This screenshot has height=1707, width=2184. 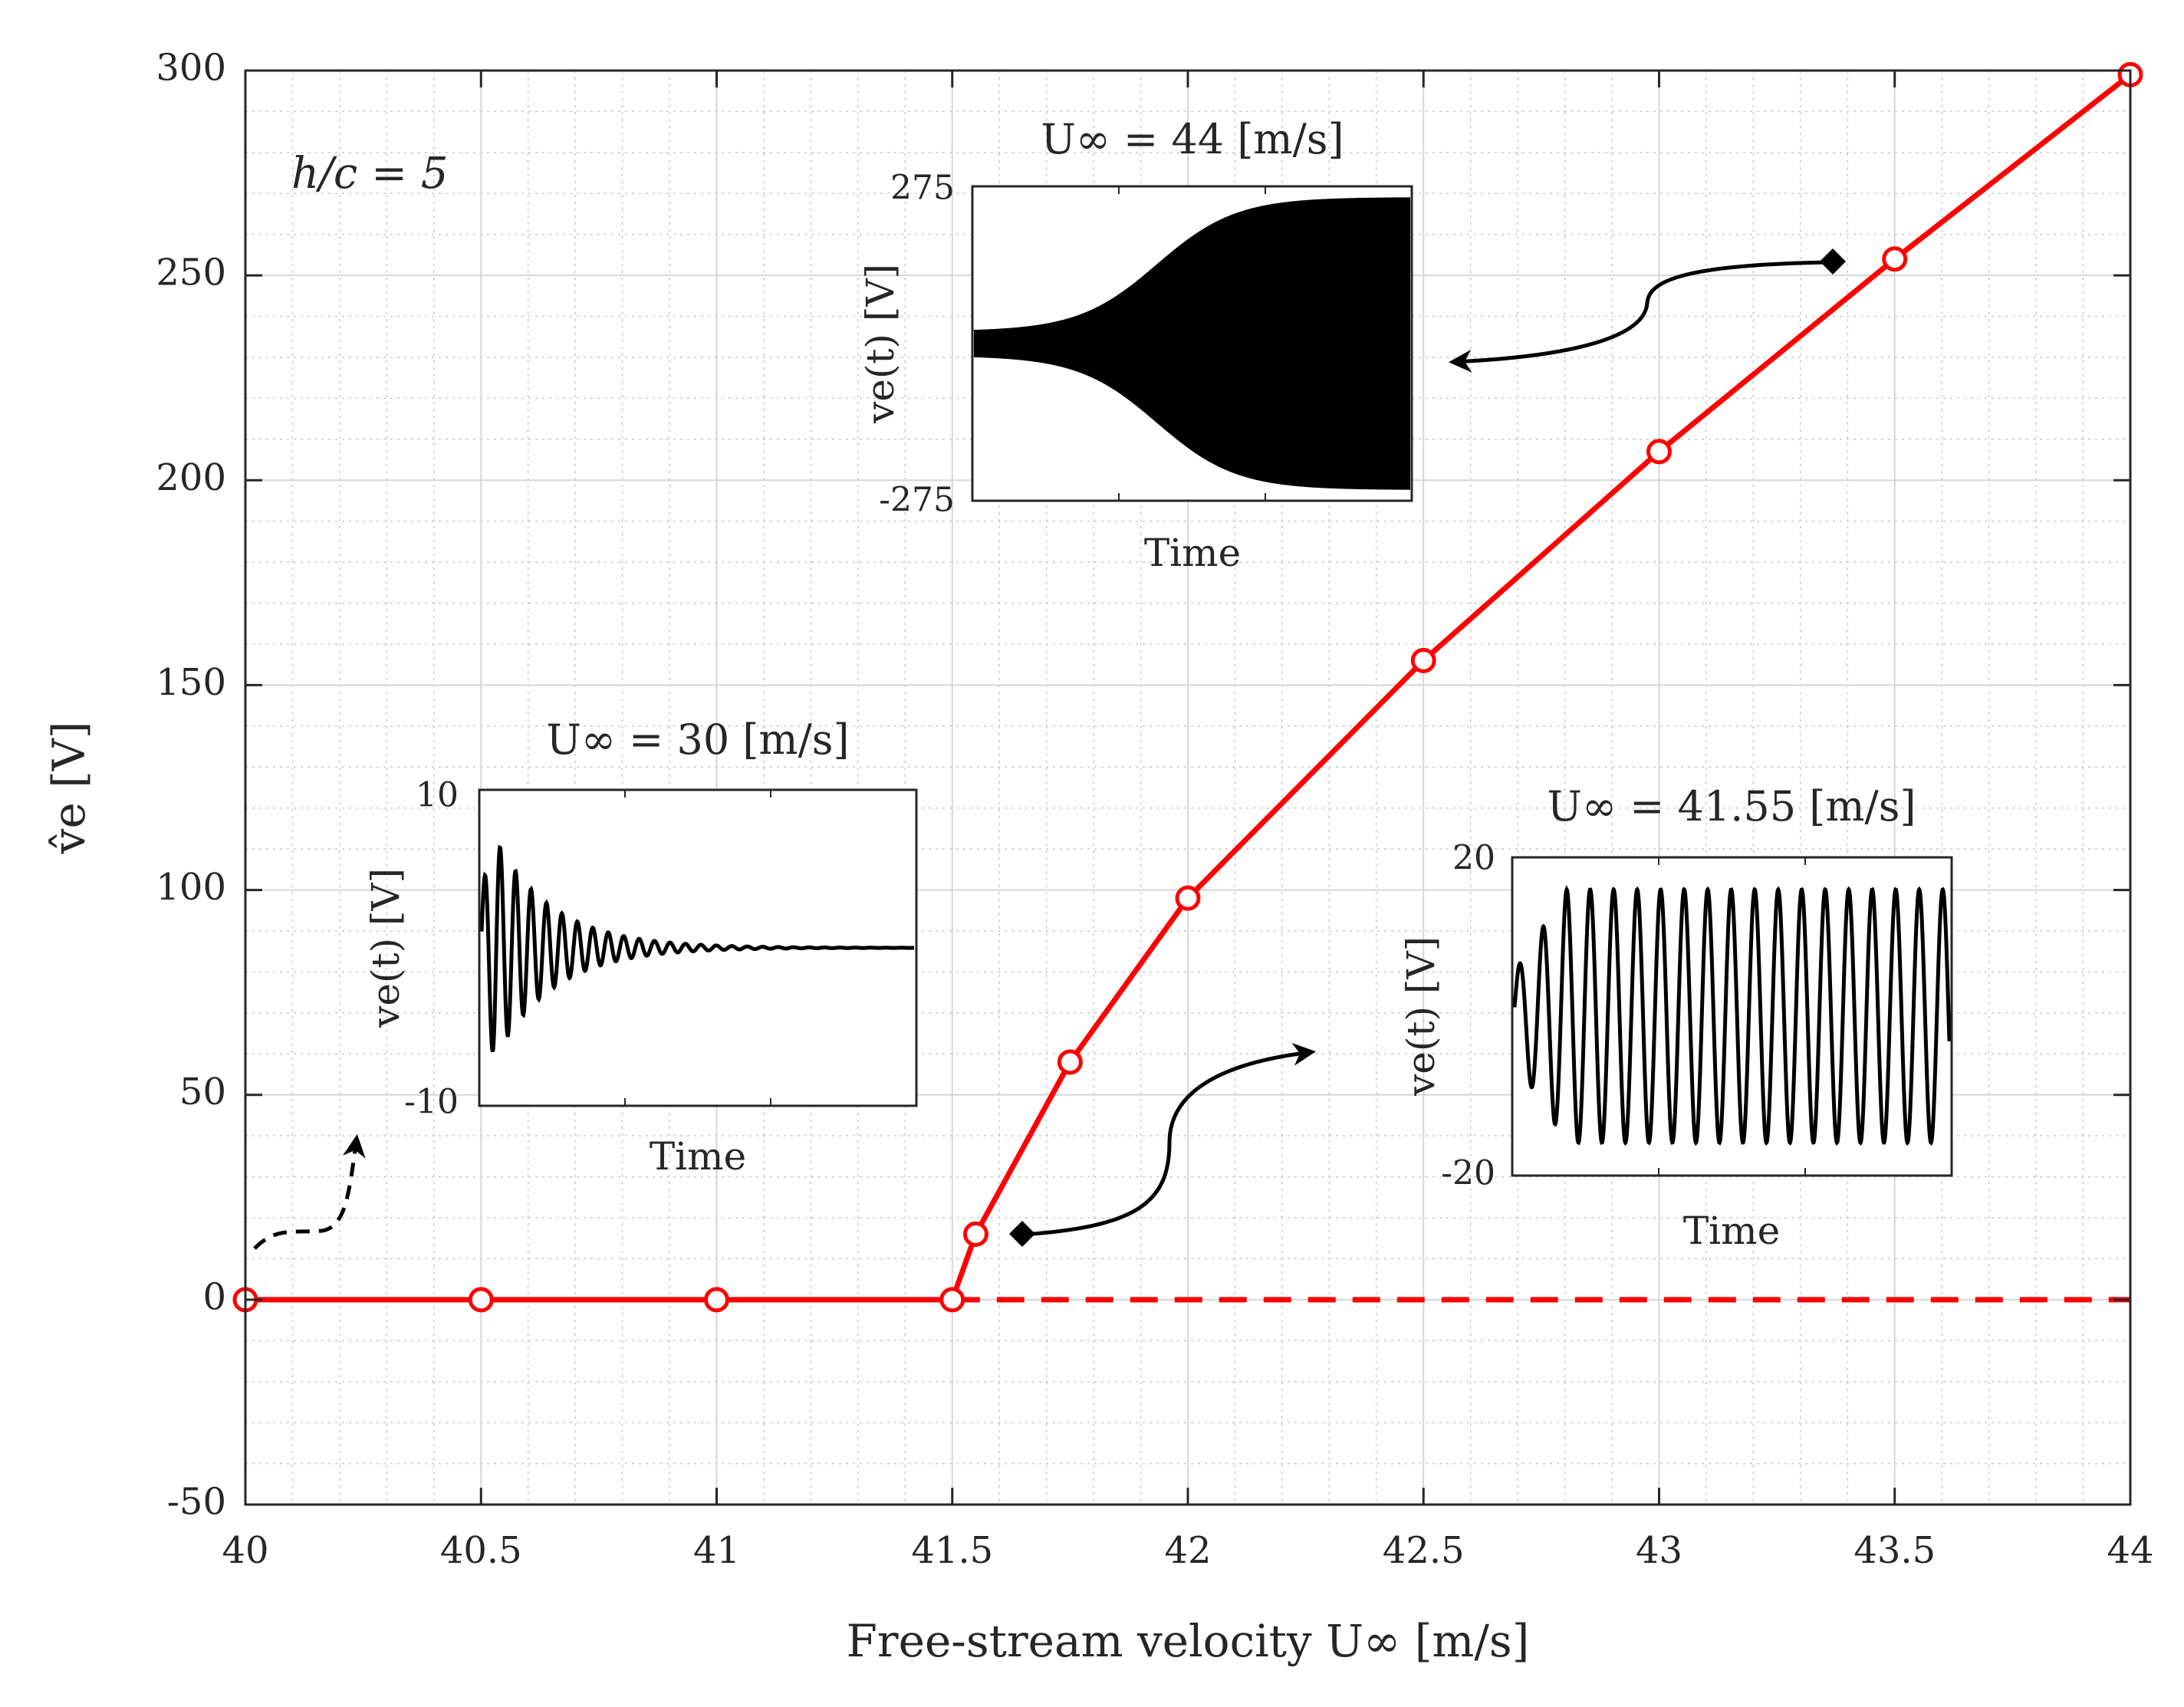 What do you see at coordinates (1424, 1550) in the screenshot?
I see `x-tick-label: 42.5` at bounding box center [1424, 1550].